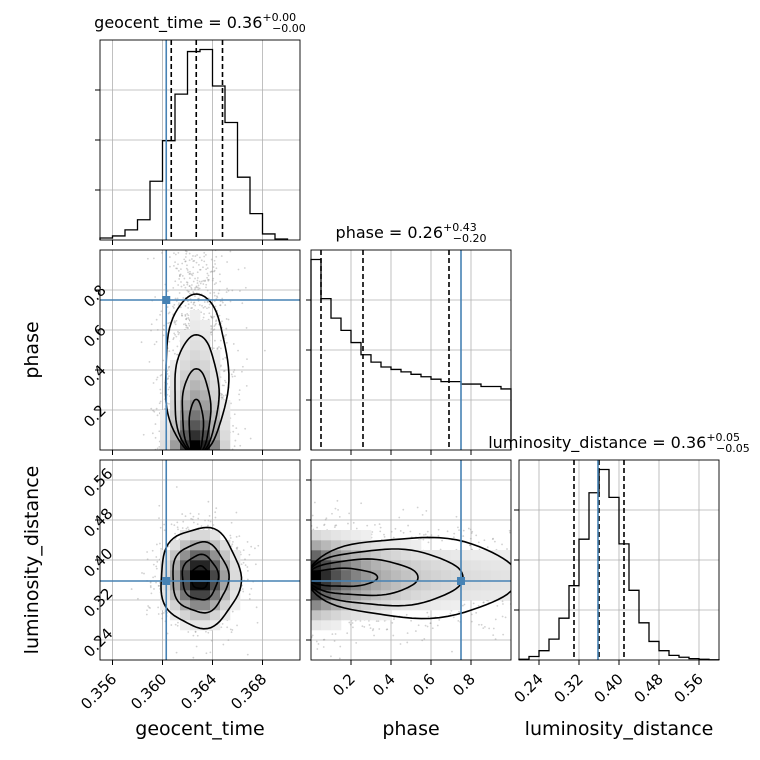 This screenshot has width=760, height=760. I want to click on scatter-phase-luminosity_distance: 0.2 0.4 0.6 0.8, so click(409, 579).